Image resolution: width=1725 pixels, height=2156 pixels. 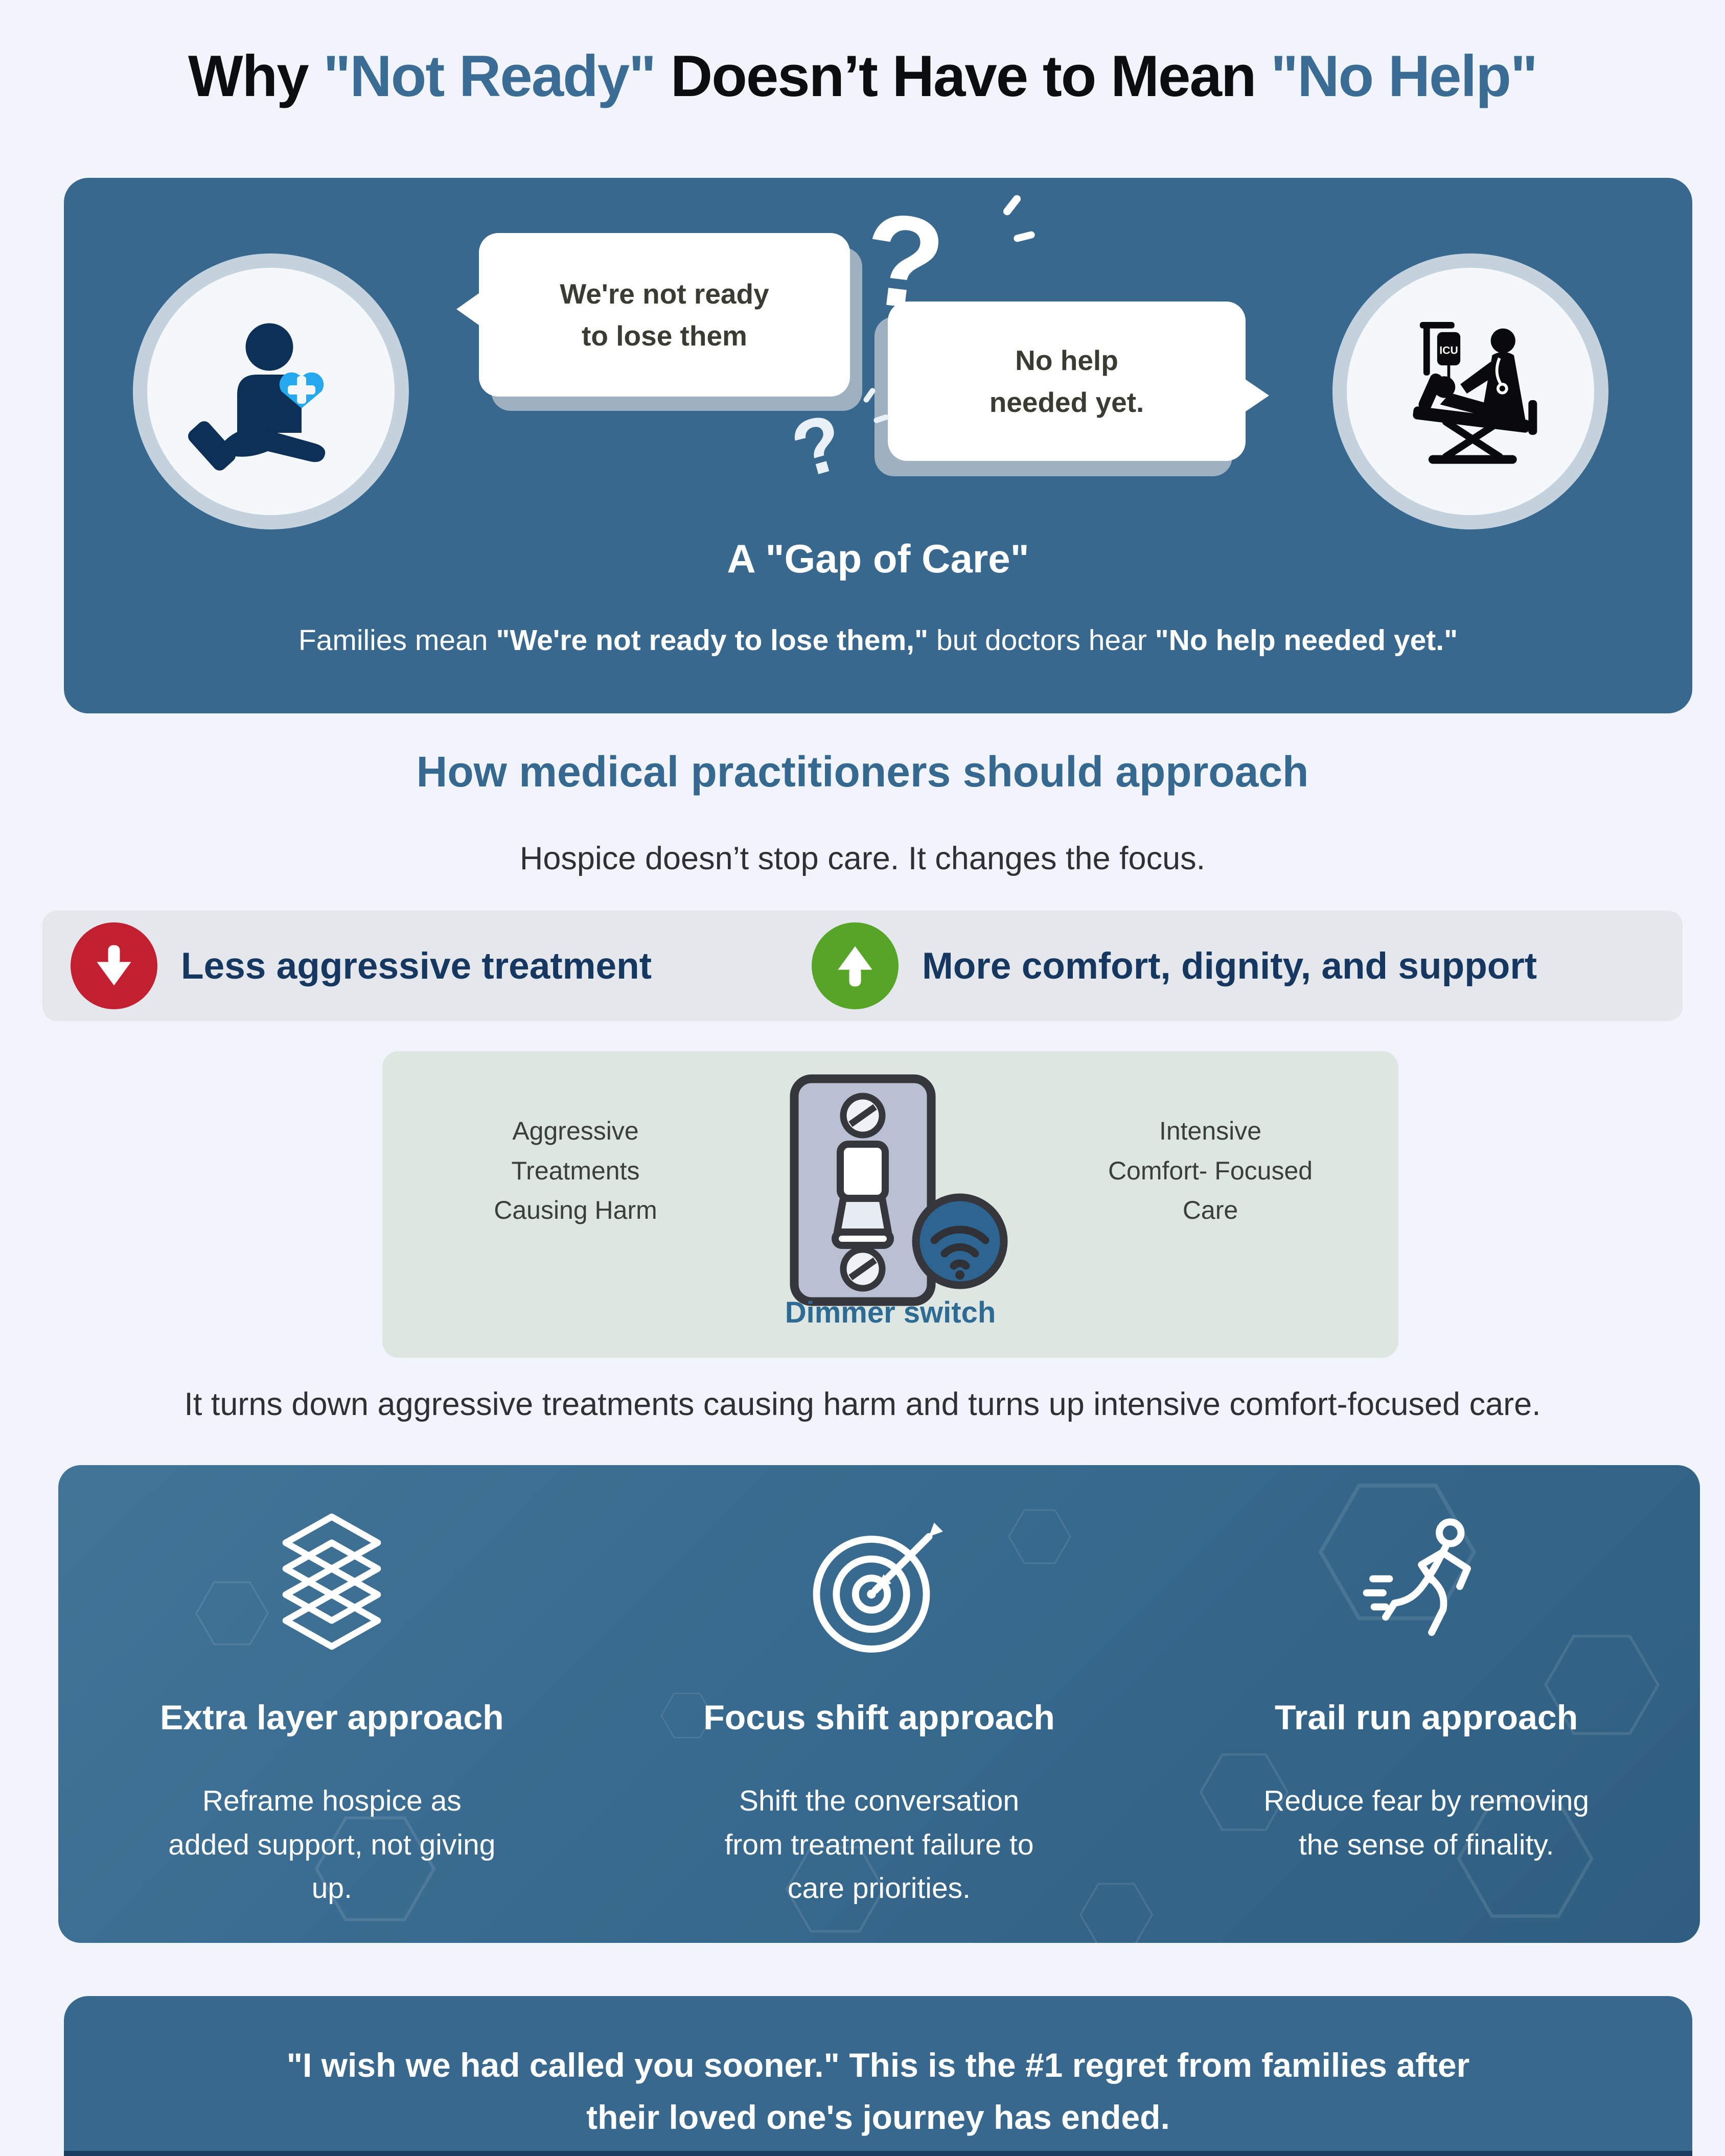 I want to click on more-comfort-group: More comfort, dignity, and support, so click(x=1174, y=966).